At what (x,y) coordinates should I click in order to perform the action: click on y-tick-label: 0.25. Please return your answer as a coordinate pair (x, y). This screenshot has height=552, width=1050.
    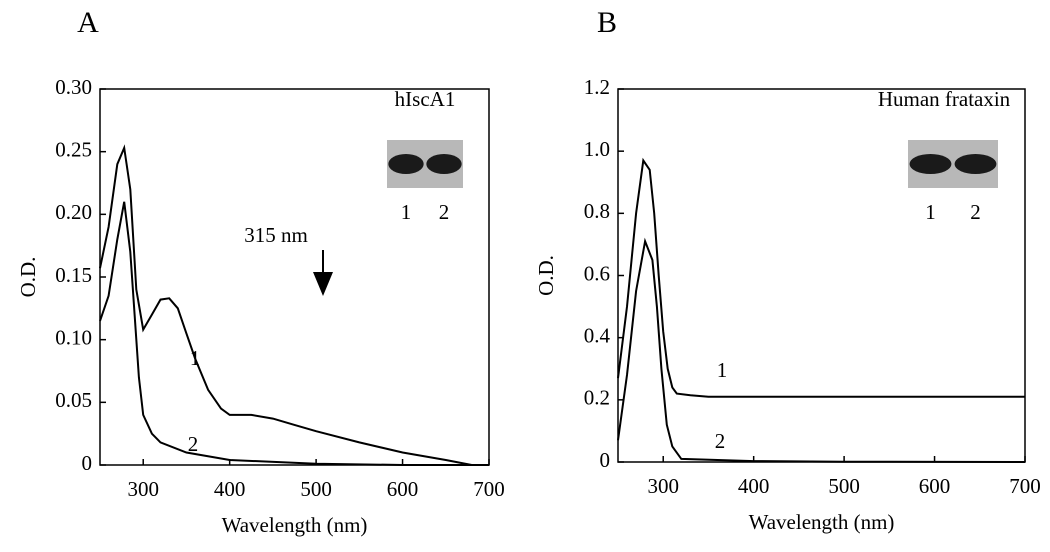
    Looking at the image, I should click on (73, 149).